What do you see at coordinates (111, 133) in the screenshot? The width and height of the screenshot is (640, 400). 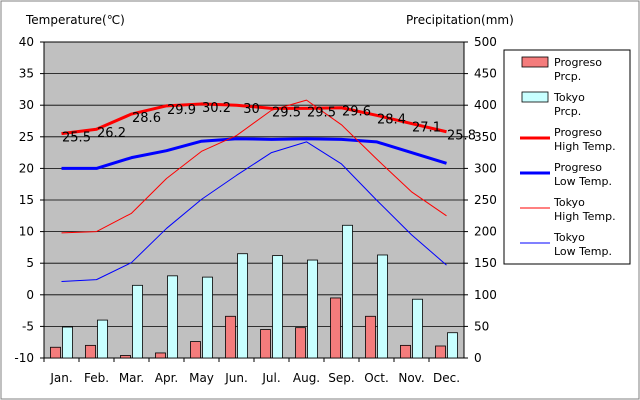 I see `data-label: 26.2` at bounding box center [111, 133].